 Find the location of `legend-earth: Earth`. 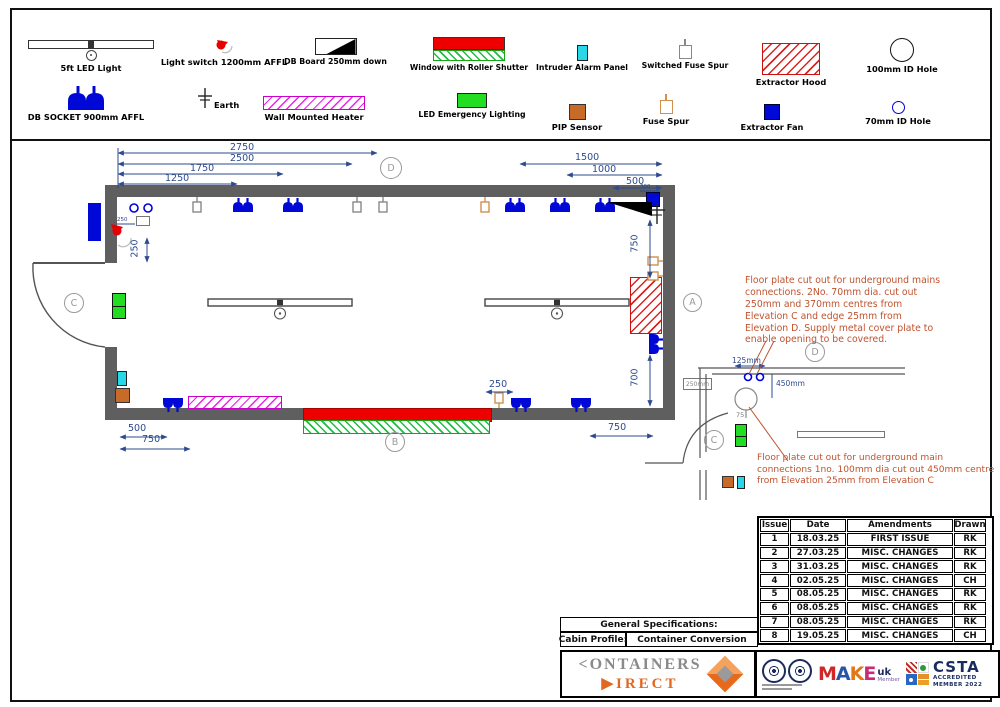

legend-earth: Earth is located at coordinates (221, 98).